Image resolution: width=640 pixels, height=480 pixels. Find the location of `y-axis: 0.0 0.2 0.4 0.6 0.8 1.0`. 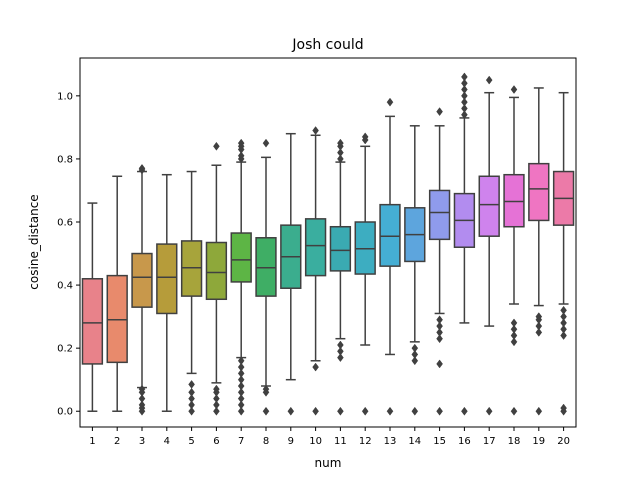

y-axis: 0.0 0.2 0.4 0.6 0.8 1.0 is located at coordinates (68, 254).